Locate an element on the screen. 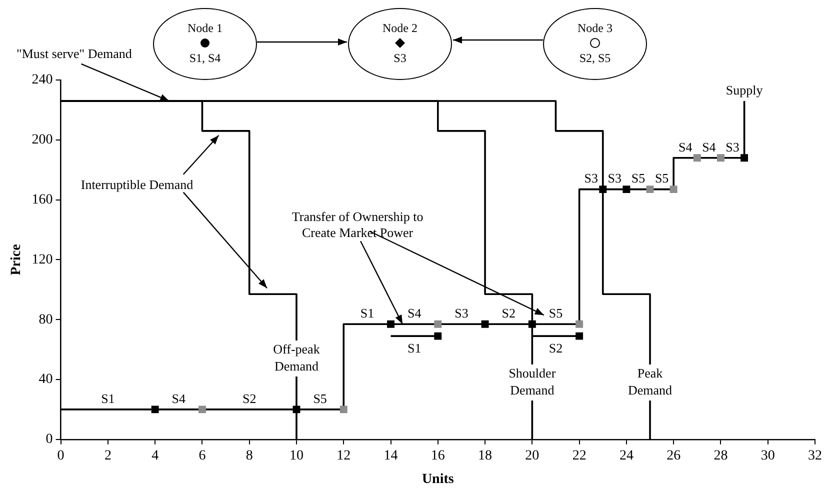 The image size is (825, 494). x-tick-label: 4 is located at coordinates (155, 456).